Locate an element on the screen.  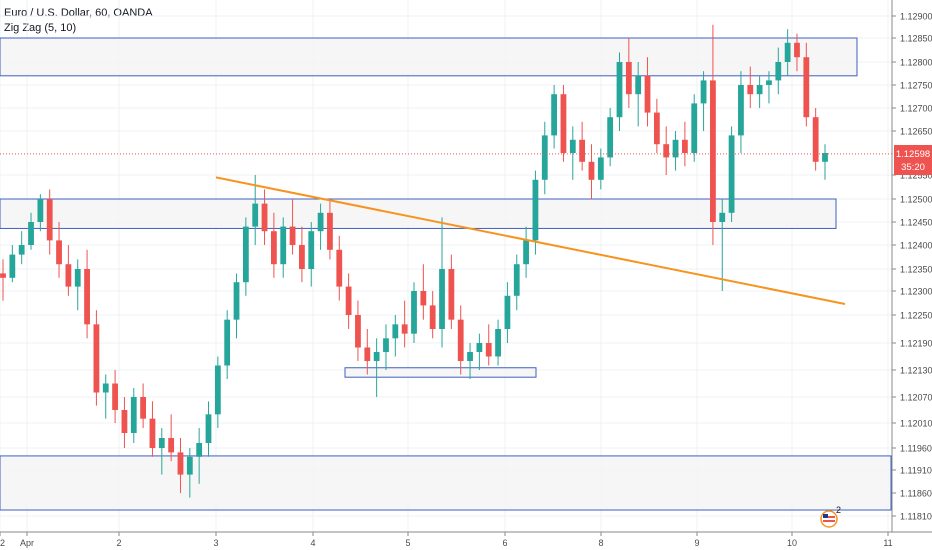
price-tick-label: 1.12010 is located at coordinates (916, 424).